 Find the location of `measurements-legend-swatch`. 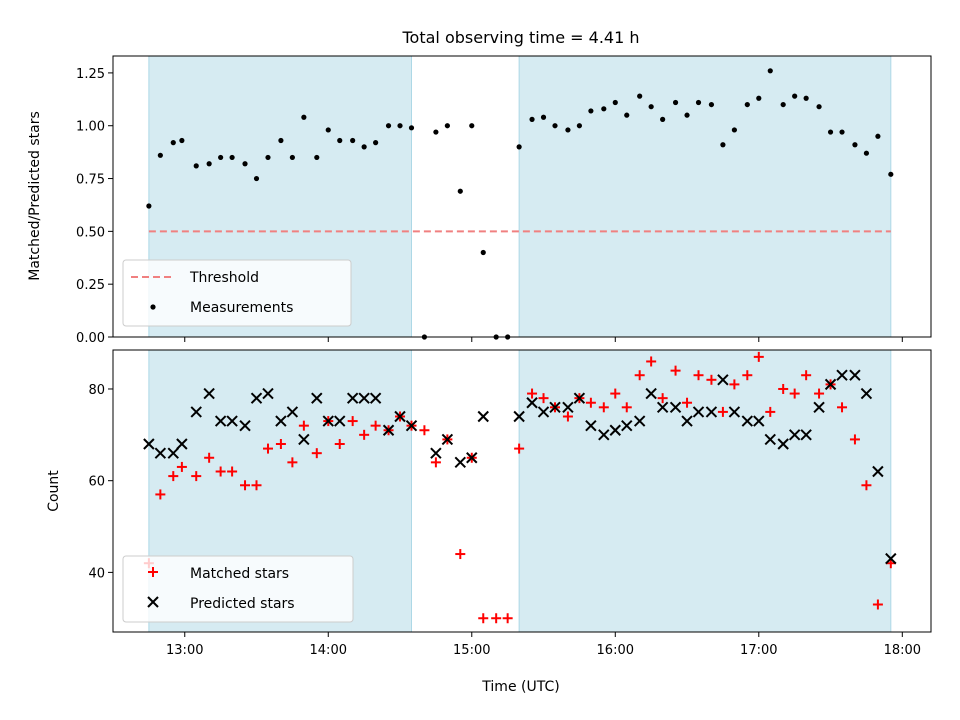

measurements-legend-swatch is located at coordinates (153, 307).